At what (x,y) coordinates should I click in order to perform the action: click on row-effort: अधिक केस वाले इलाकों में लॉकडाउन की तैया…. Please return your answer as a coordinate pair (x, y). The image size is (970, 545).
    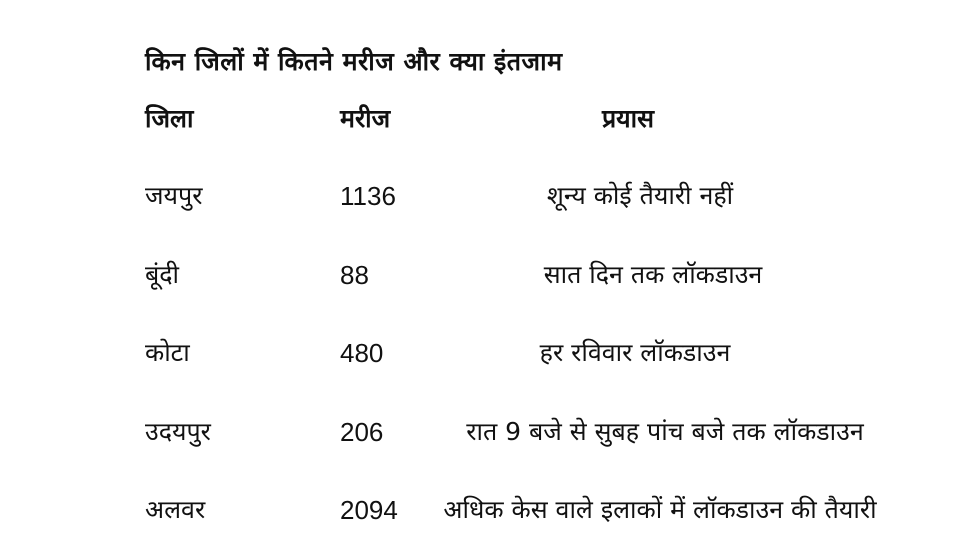
    Looking at the image, I should click on (660, 510).